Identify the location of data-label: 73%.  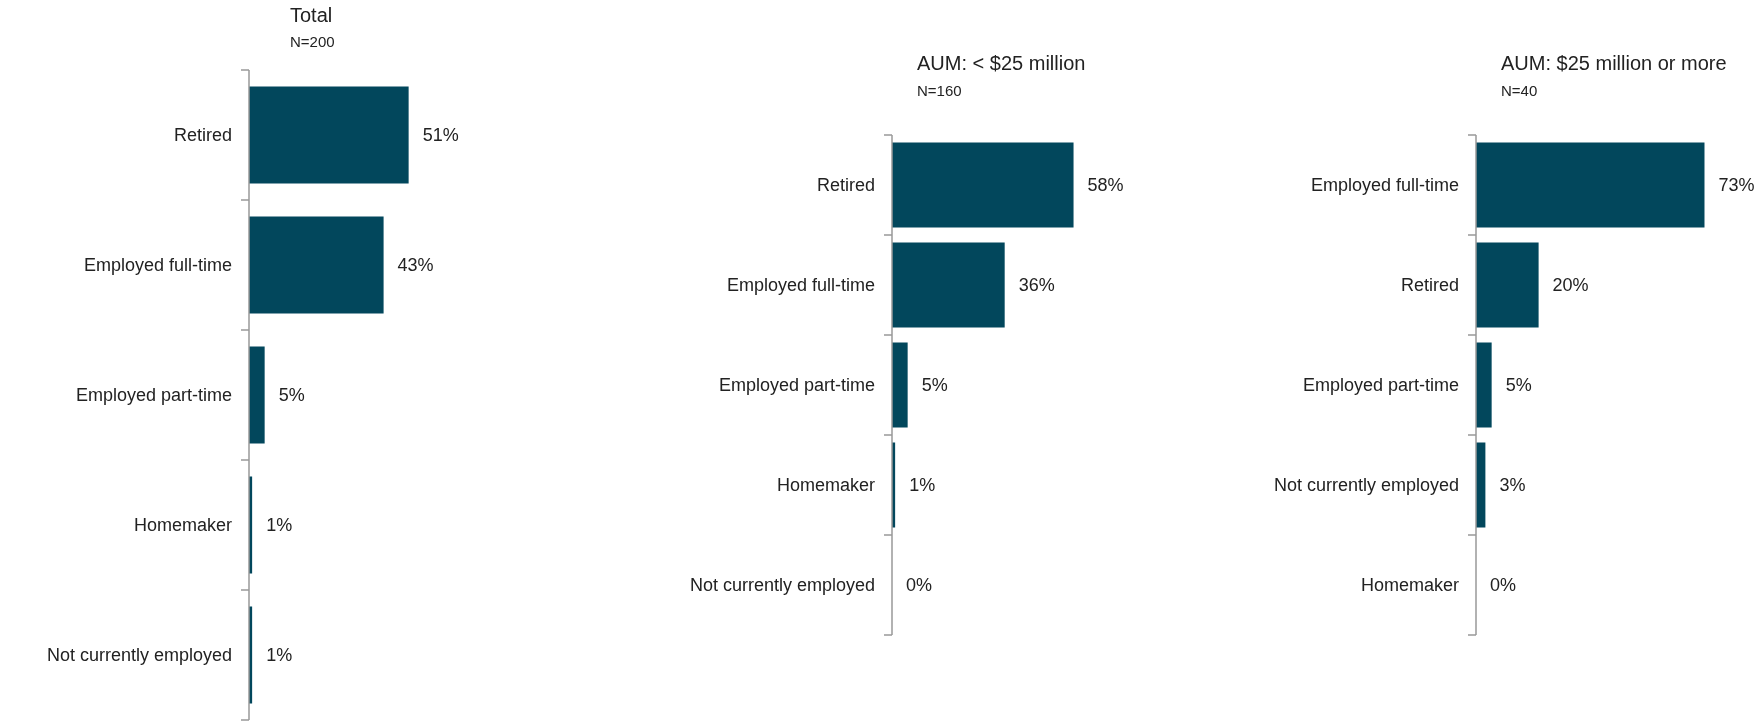
(1736, 185).